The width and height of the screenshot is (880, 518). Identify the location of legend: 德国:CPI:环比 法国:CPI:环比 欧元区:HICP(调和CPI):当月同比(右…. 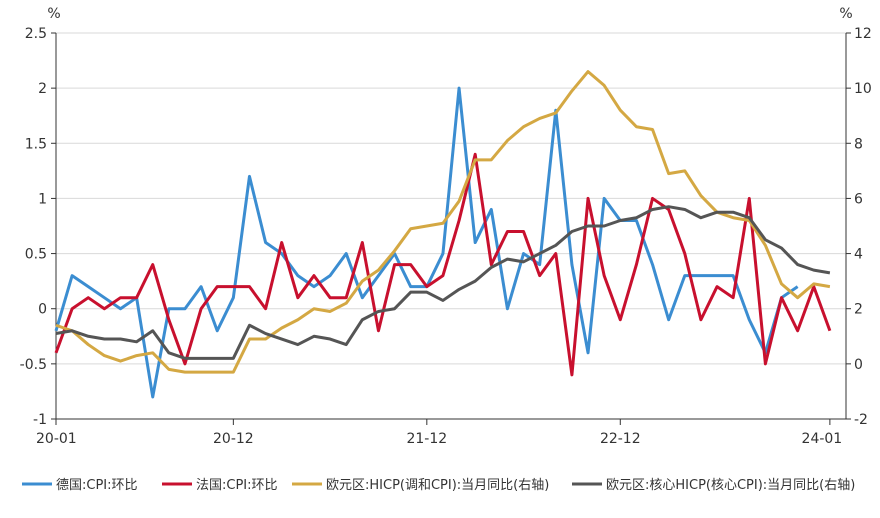
(438, 485).